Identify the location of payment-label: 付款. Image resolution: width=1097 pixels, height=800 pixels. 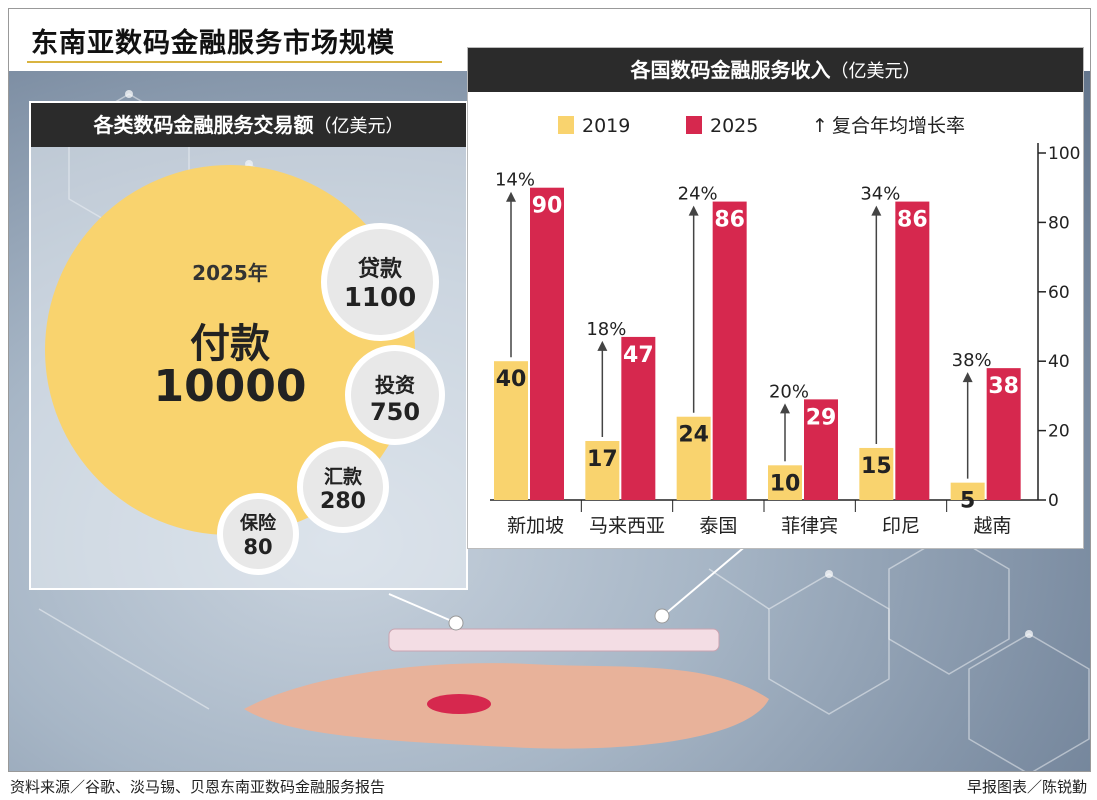
(230, 344).